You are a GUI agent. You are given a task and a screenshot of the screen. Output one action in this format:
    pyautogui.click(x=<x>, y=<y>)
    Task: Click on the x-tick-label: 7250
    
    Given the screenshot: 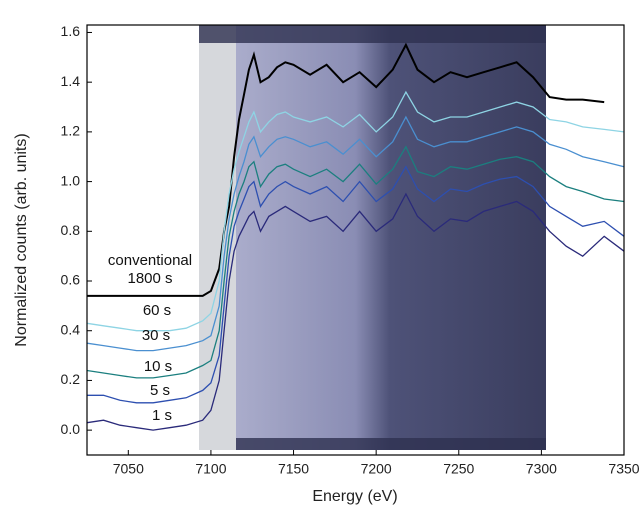 What is the action you would take?
    pyautogui.click(x=458, y=469)
    